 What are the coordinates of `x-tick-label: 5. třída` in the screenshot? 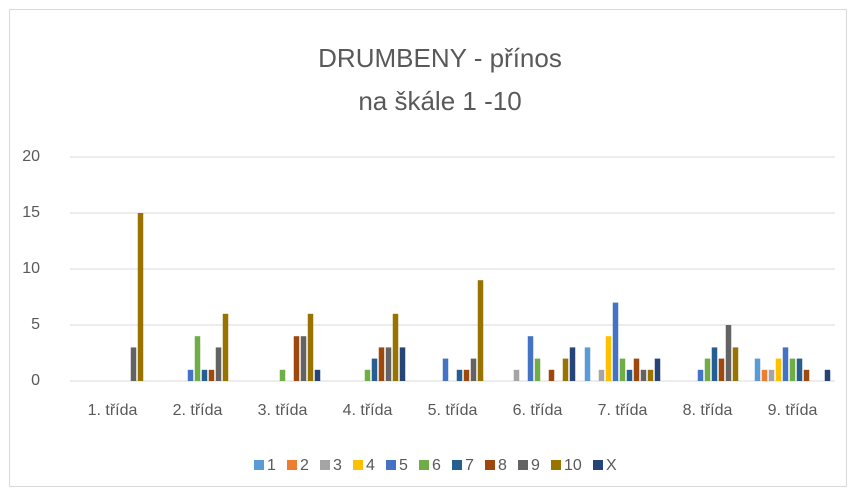 It's located at (453, 410).